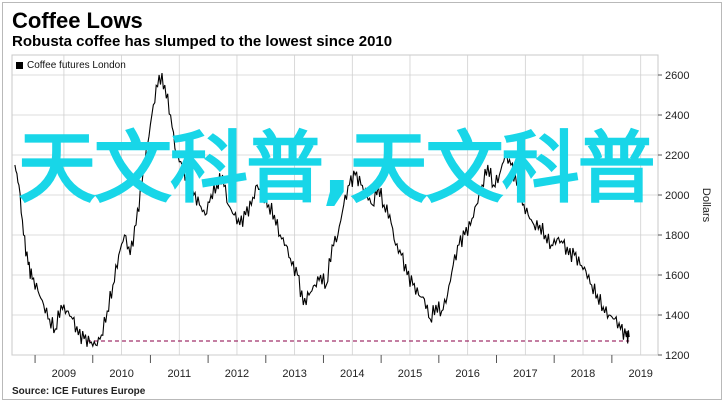  I want to click on x-tick-label: 2016, so click(467, 374).